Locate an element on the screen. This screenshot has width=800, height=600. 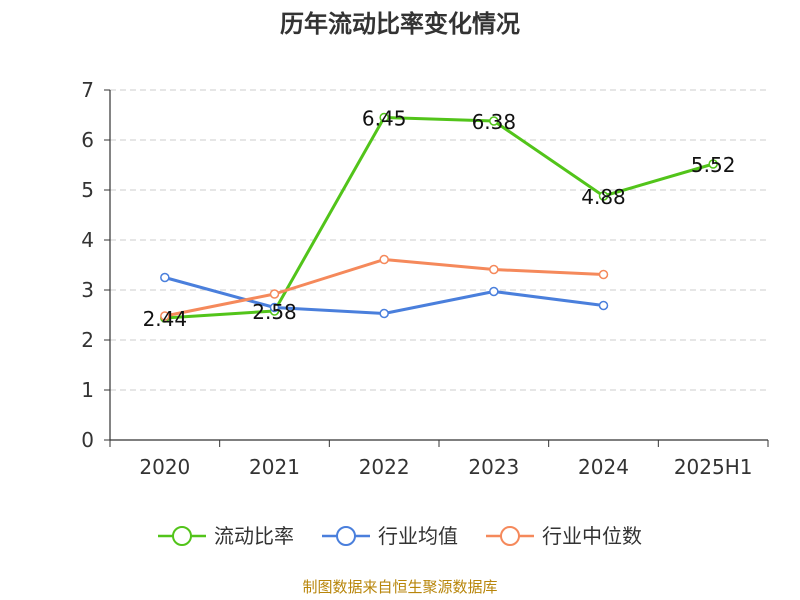
data-label: 2.44 is located at coordinates (165, 319).